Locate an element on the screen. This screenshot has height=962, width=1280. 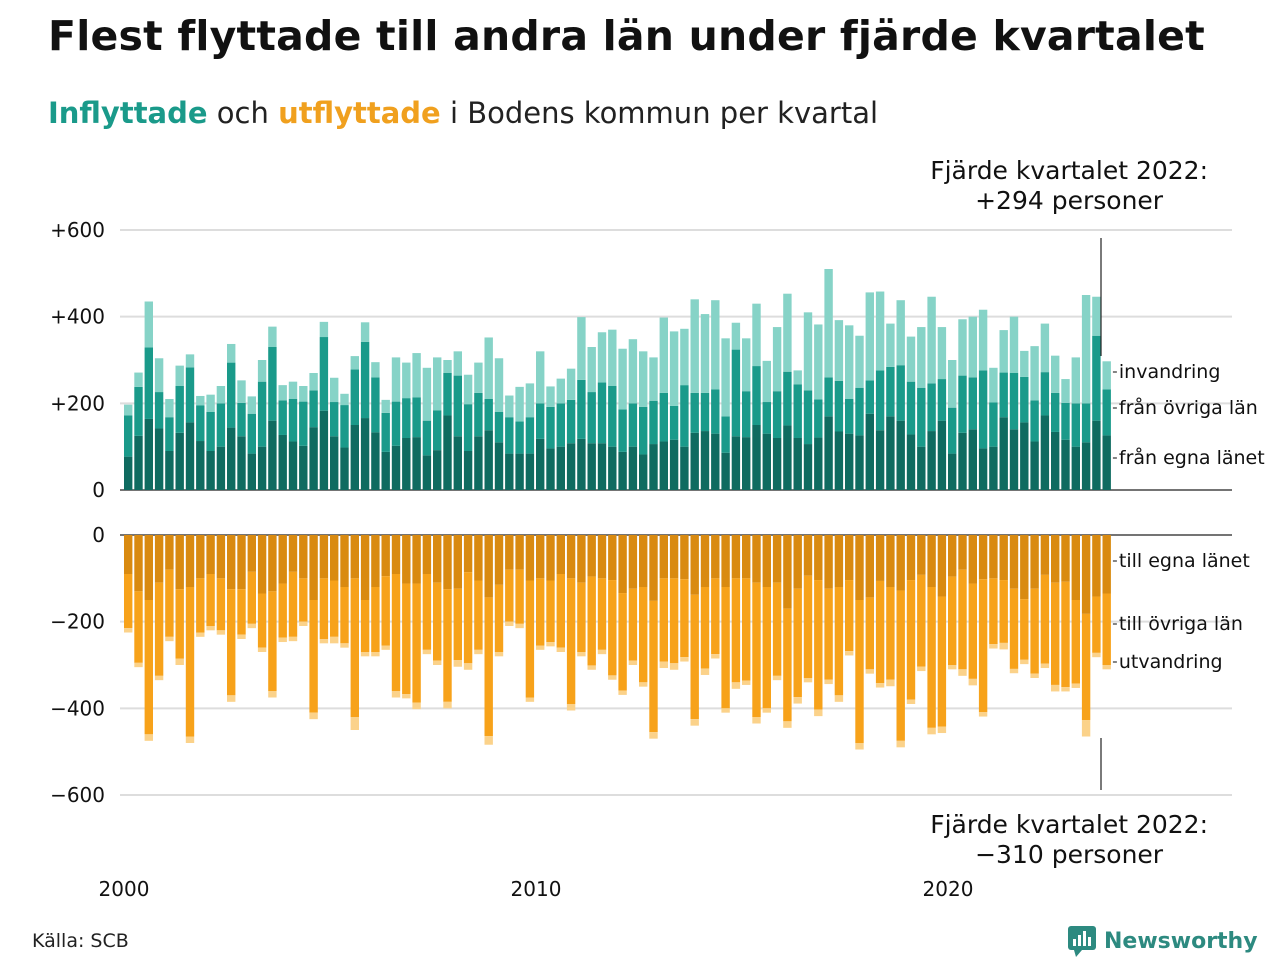
subtitle-rest: i Bodens kommun per kvartal is located at coordinates (664, 113).